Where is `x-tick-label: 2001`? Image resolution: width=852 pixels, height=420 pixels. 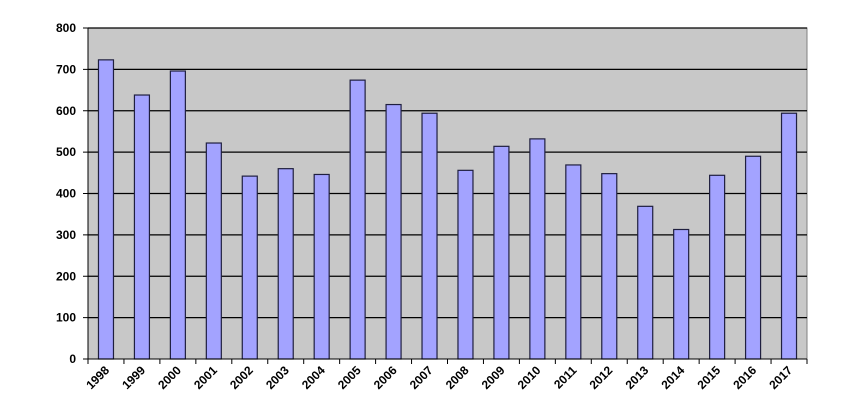 x-tick-label: 2001 is located at coordinates (205, 377).